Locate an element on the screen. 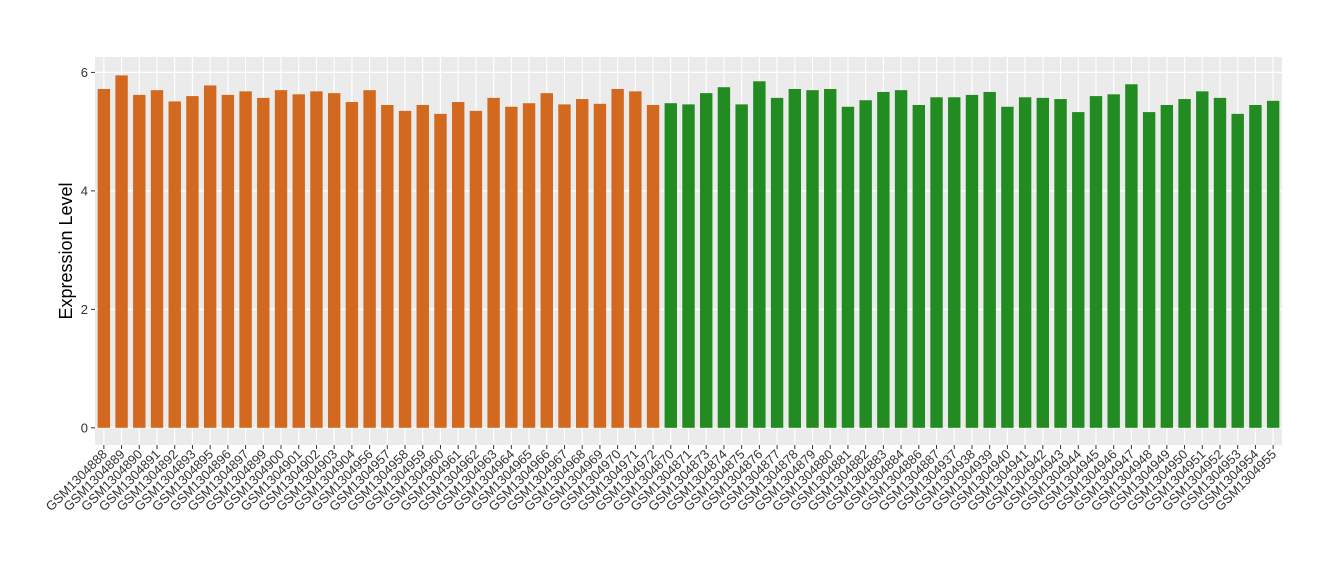 Image resolution: width=1340 pixels, height=580 pixels. y-tick-label: 4 is located at coordinates (84, 190).